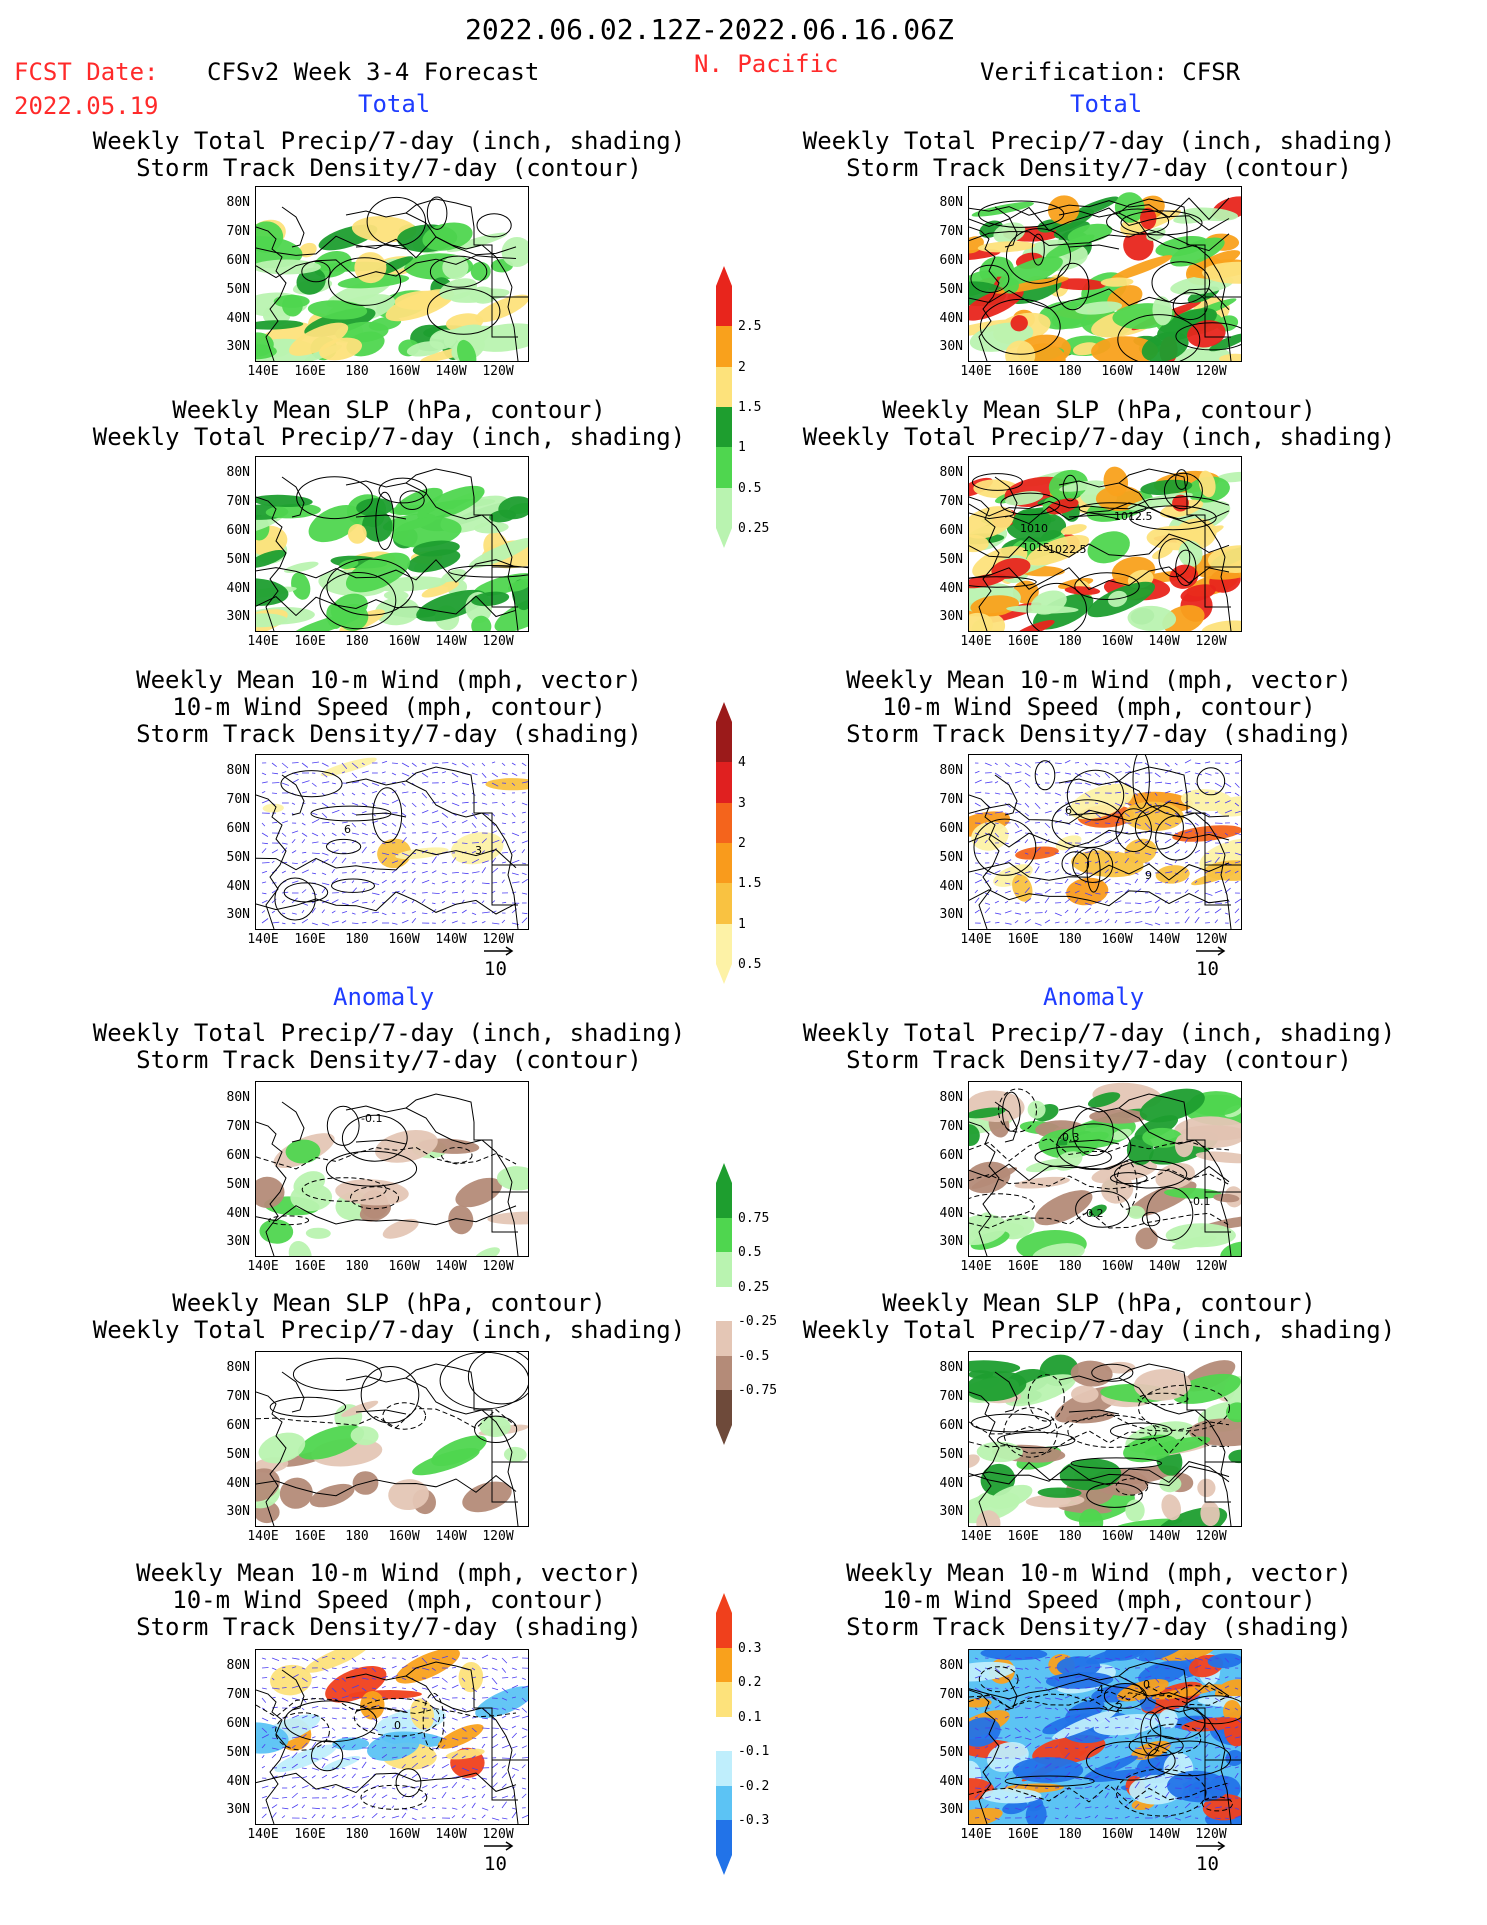  Describe the element at coordinates (392, 544) in the screenshot. I see `map-slp-fcst` at that location.